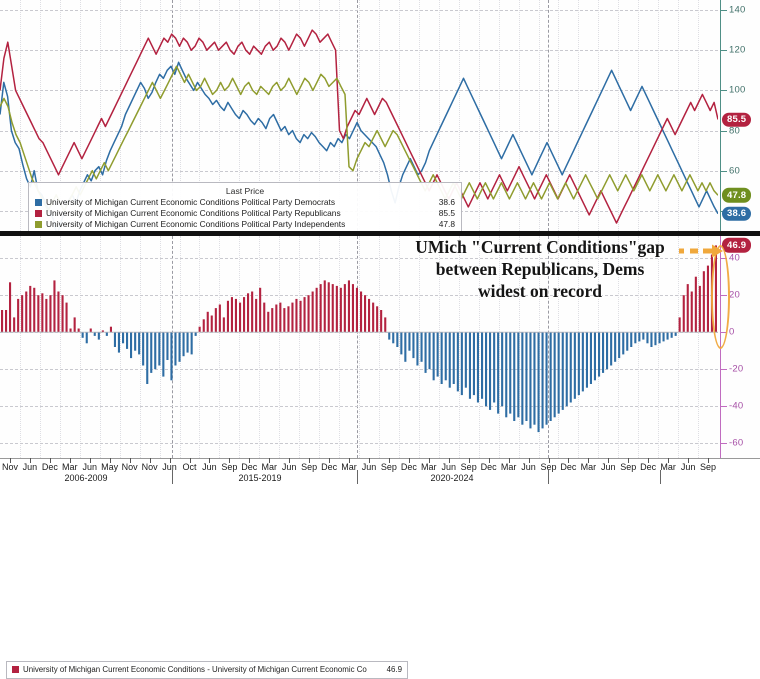 This screenshot has width=760, height=679. I want to click on top-right-axis: 40608010012014085.547.838.6, so click(739, 115).